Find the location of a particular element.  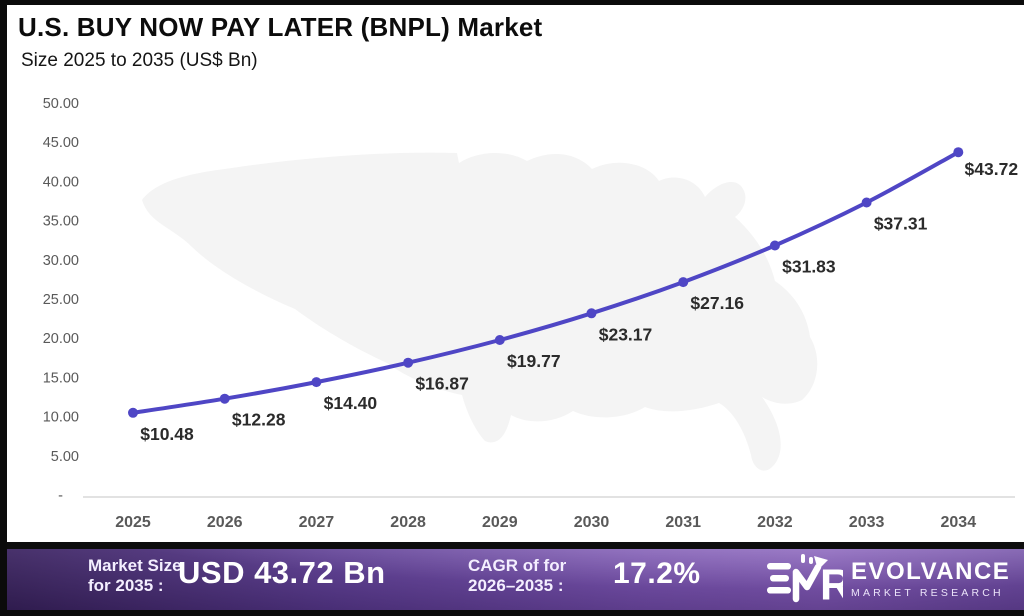

data-point-label: $27.16 is located at coordinates (717, 303).